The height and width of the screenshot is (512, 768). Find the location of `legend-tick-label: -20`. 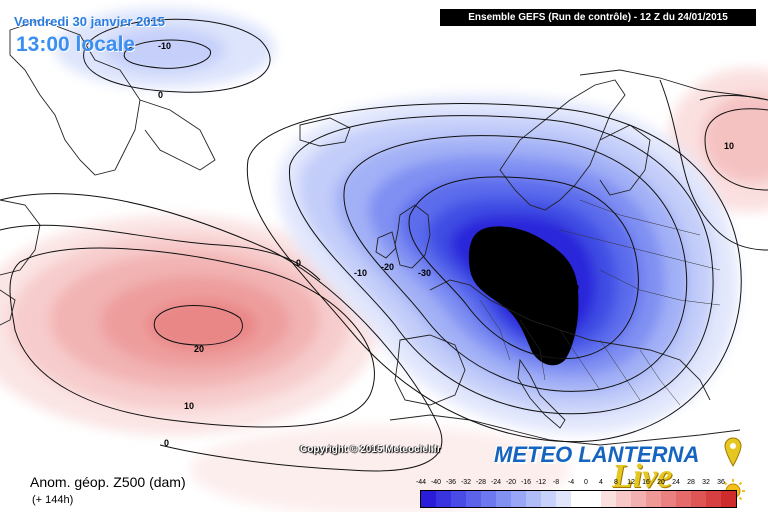

legend-tick-label: -20 is located at coordinates (511, 482).